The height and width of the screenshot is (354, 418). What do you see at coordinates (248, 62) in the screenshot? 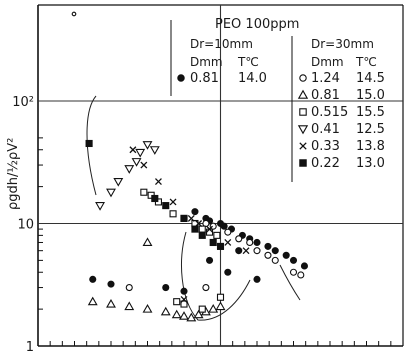
I see `legend-group-0-col-t: T℃` at bounding box center [248, 62].